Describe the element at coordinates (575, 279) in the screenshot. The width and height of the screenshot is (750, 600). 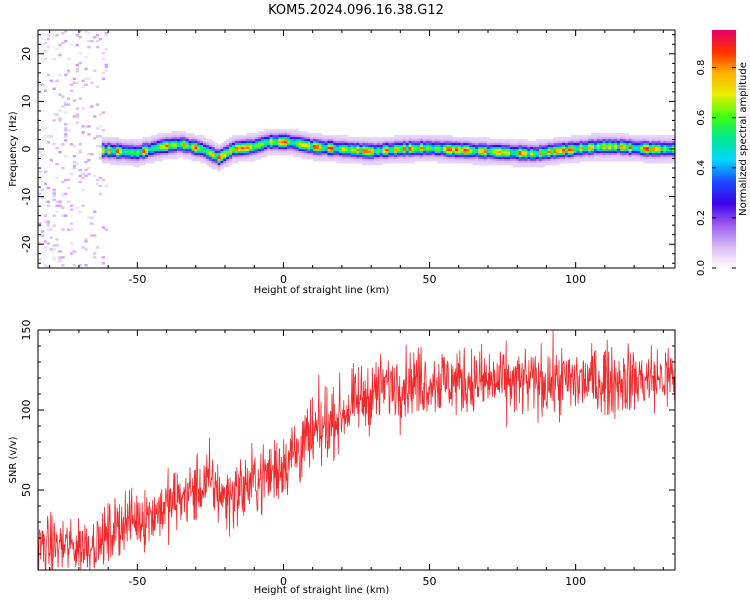
I see `x-tick-label: 100` at that location.